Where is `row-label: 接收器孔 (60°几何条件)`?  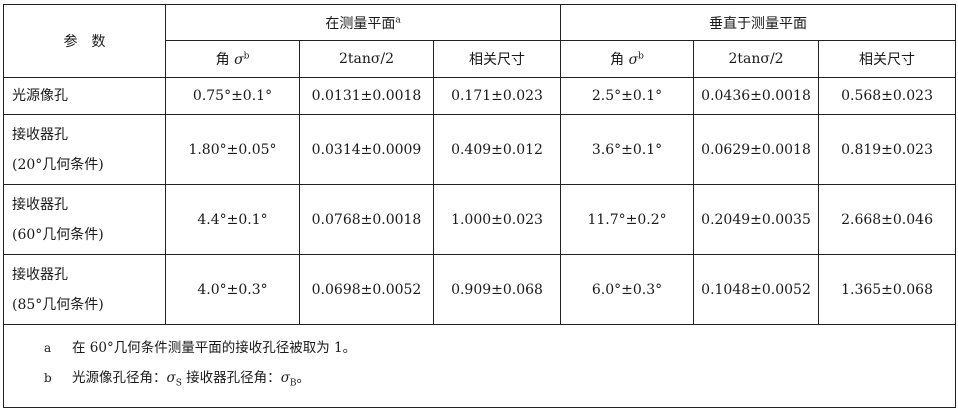
row-label: 接收器孔 (60°几何条件) is located at coordinates (84, 219).